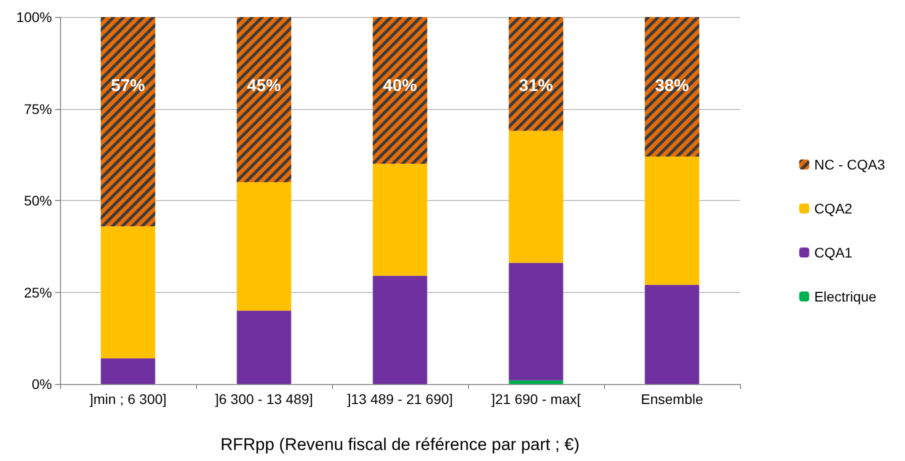 This screenshot has height=461, width=905. Describe the element at coordinates (400, 444) in the screenshot. I see `x-axis-title: RFRpp (Revenu fiscal de référence par part ; €)` at that location.